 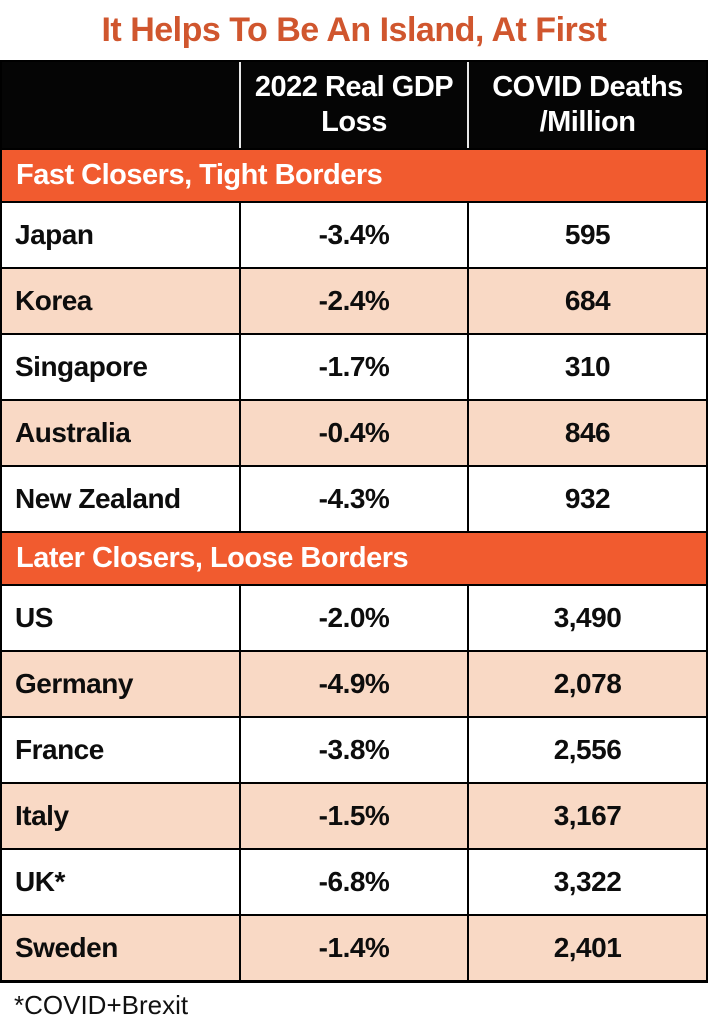 I want to click on table-row-uk: UK* -6.8% 3,322, so click(x=354, y=881).